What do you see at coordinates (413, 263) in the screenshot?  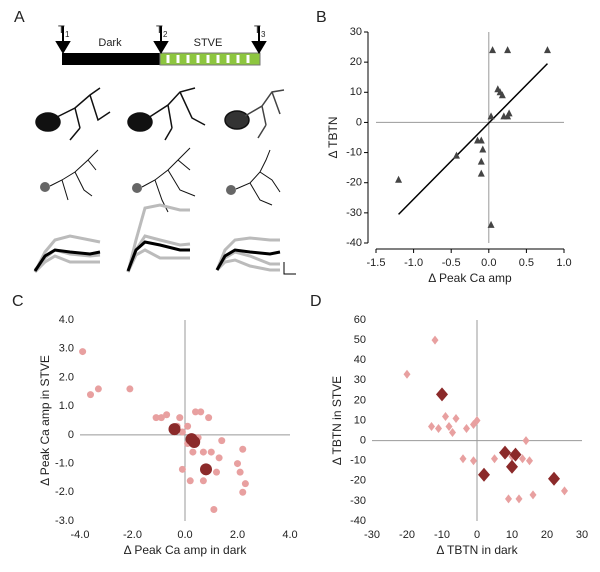 I see `x-tick-label: -1.0` at bounding box center [413, 263].